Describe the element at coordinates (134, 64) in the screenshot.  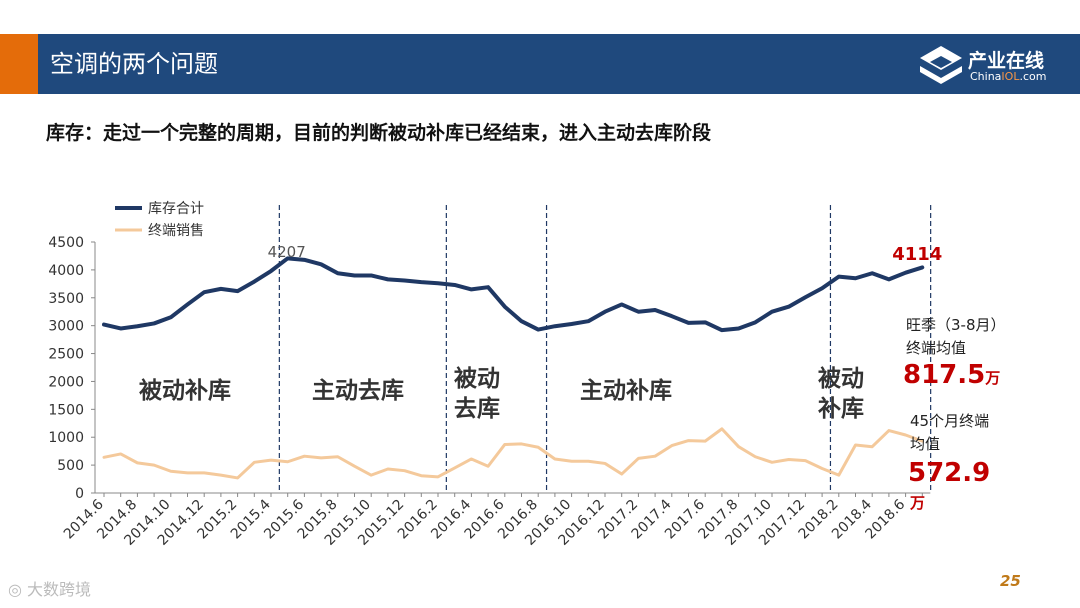
I see `page-title: 空调的两个问题` at that location.